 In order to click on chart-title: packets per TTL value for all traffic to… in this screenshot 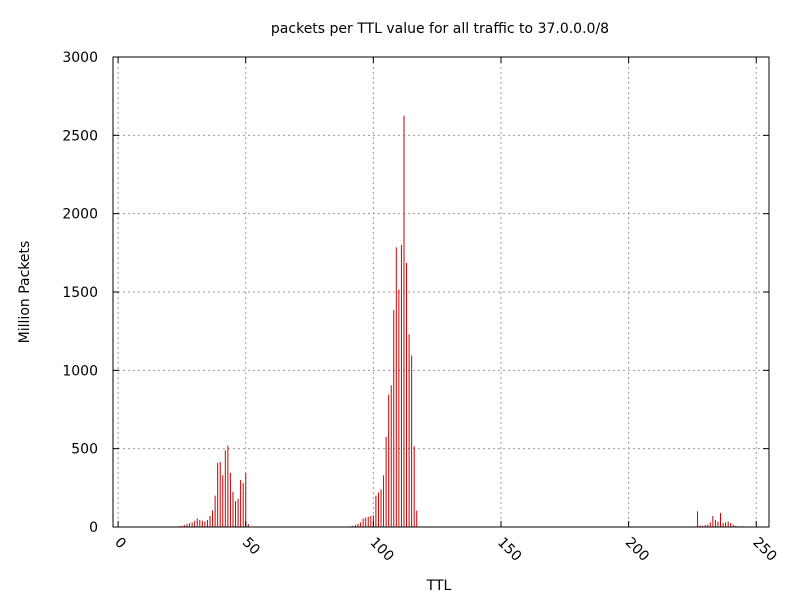, I will do `click(440, 29)`.